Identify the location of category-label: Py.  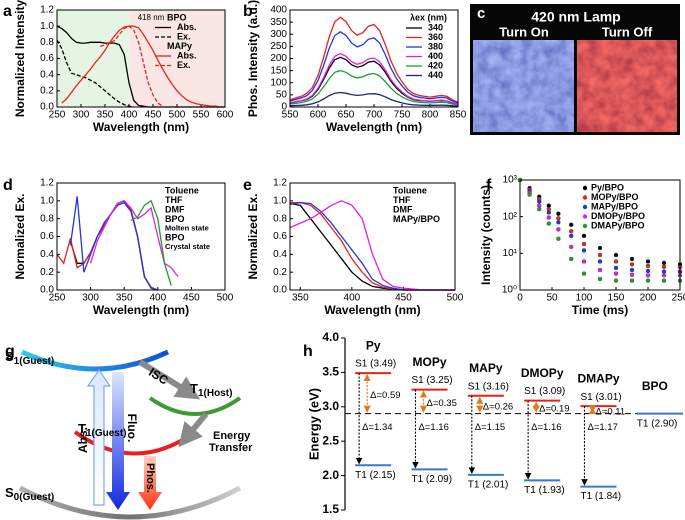
(373, 345).